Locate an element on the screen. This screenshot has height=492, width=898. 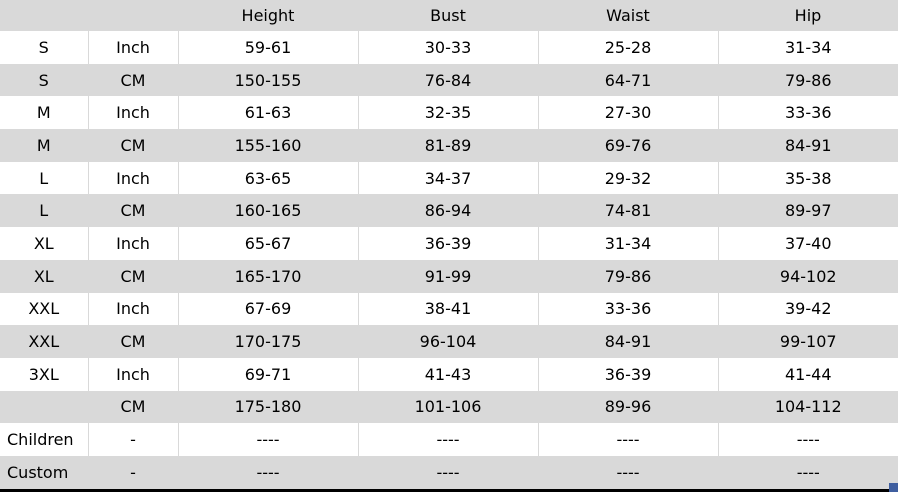
cell-bust: 76-84 is located at coordinates (447, 80).